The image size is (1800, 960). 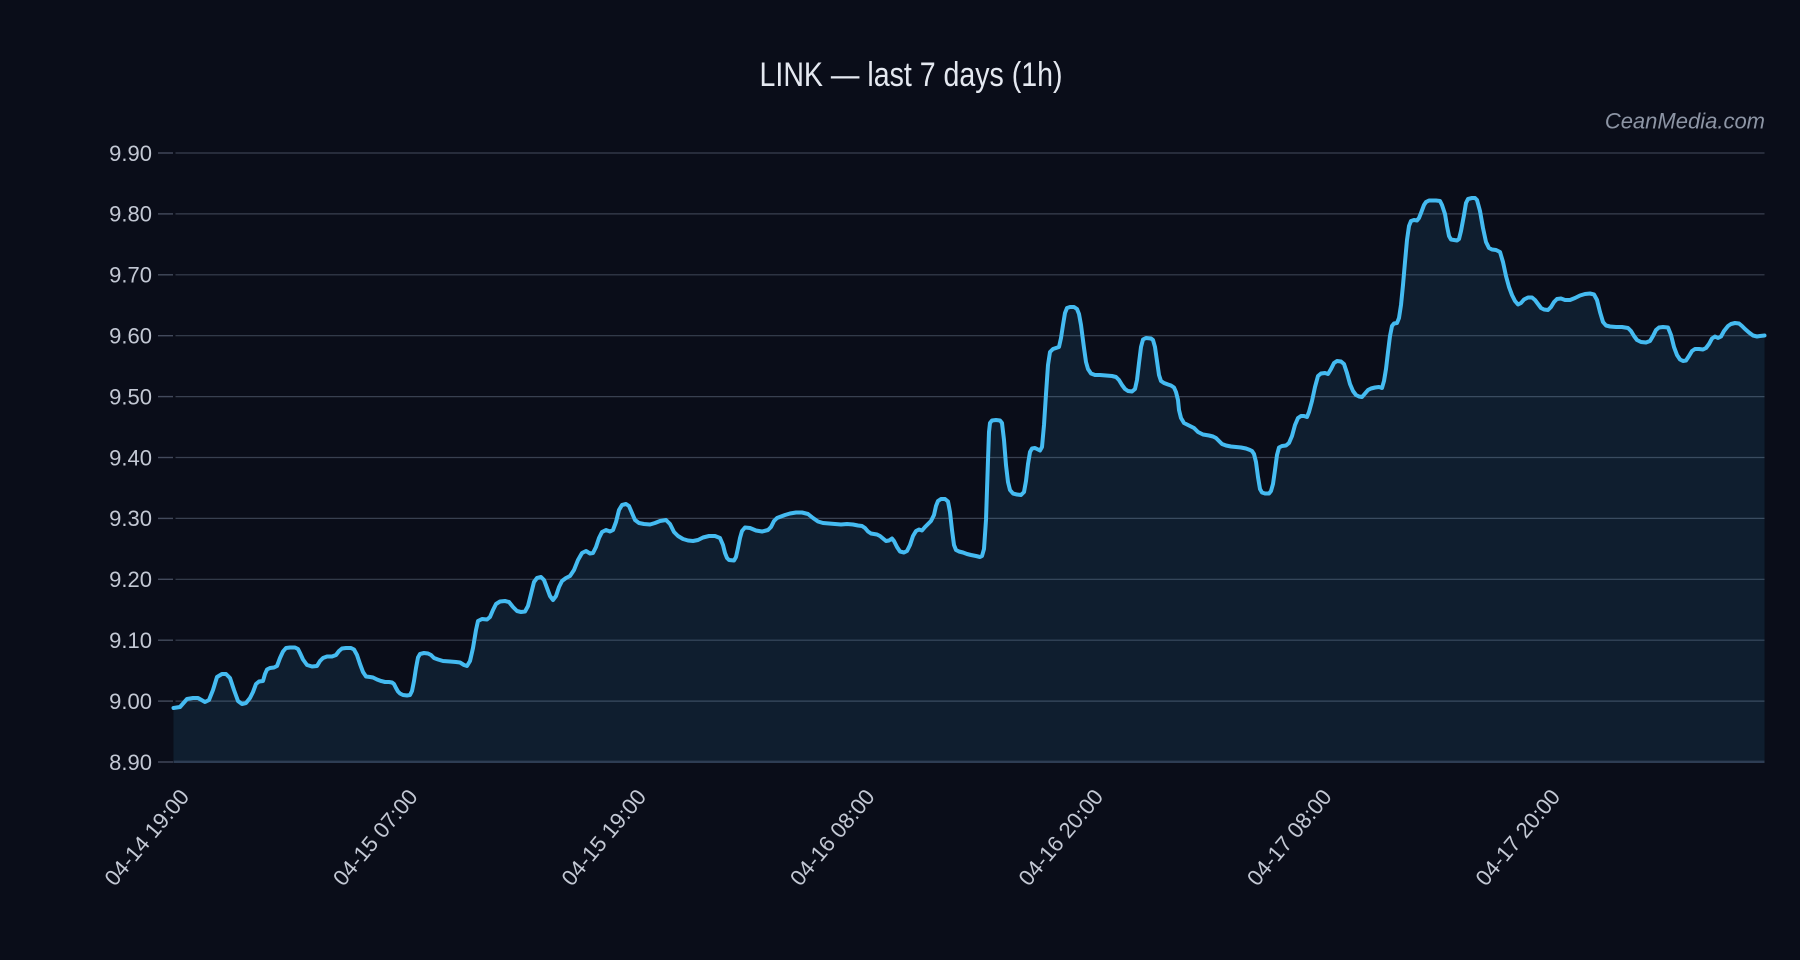 What do you see at coordinates (130, 396) in the screenshot?
I see `svg-text: 9.50` at bounding box center [130, 396].